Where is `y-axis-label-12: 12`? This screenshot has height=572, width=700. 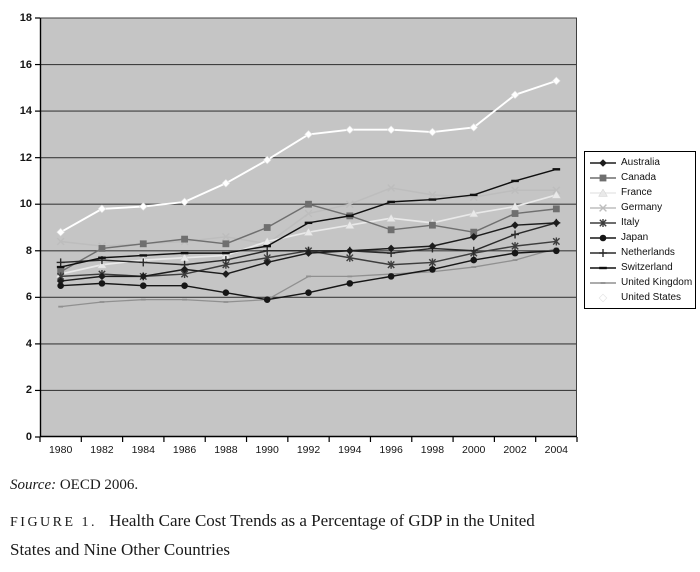
y-axis-label-12: 12 is located at coordinates (25, 157).